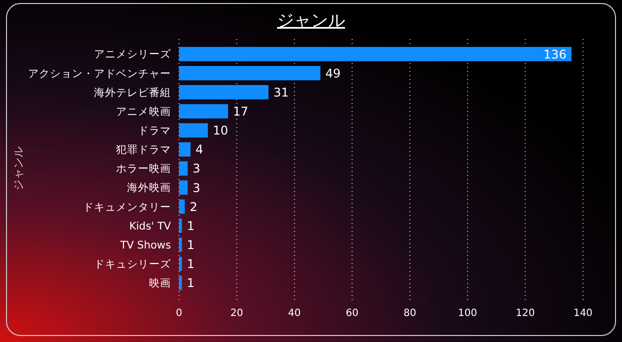 Image resolution: width=622 pixels, height=342 pixels. What do you see at coordinates (468, 313) in the screenshot?
I see `x-tick-label: 100` at bounding box center [468, 313].